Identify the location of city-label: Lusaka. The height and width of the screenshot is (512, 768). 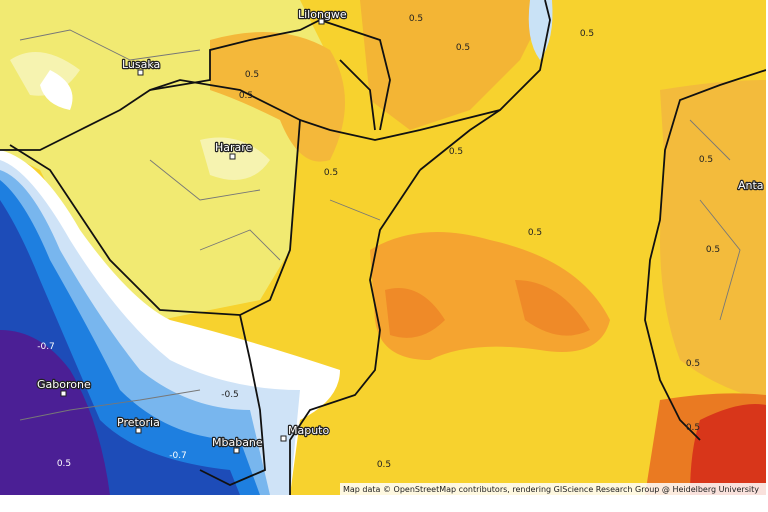
(141, 64).